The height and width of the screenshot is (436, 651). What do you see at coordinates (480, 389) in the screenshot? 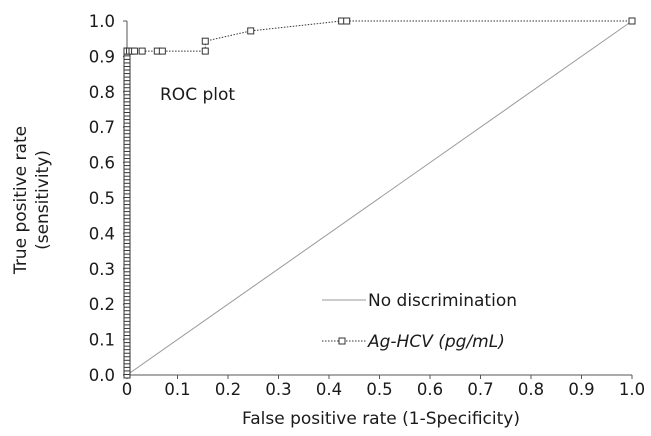
I see `x-tick-label: 0.7` at bounding box center [480, 389].